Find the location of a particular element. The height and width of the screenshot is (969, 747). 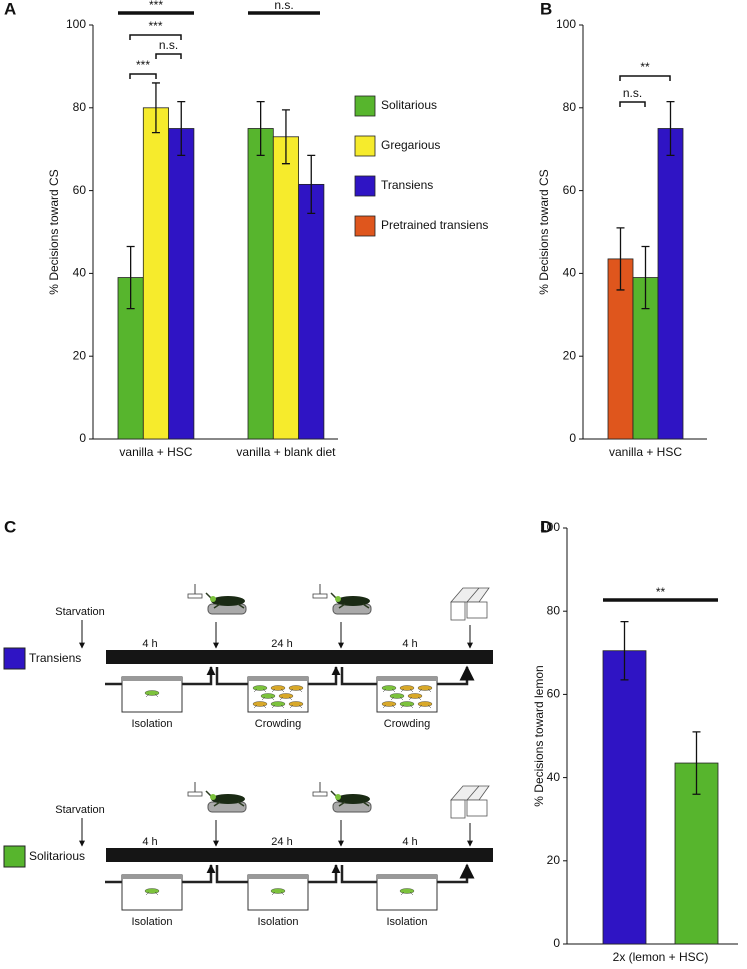

group-swatch is located at coordinates (14, 658).